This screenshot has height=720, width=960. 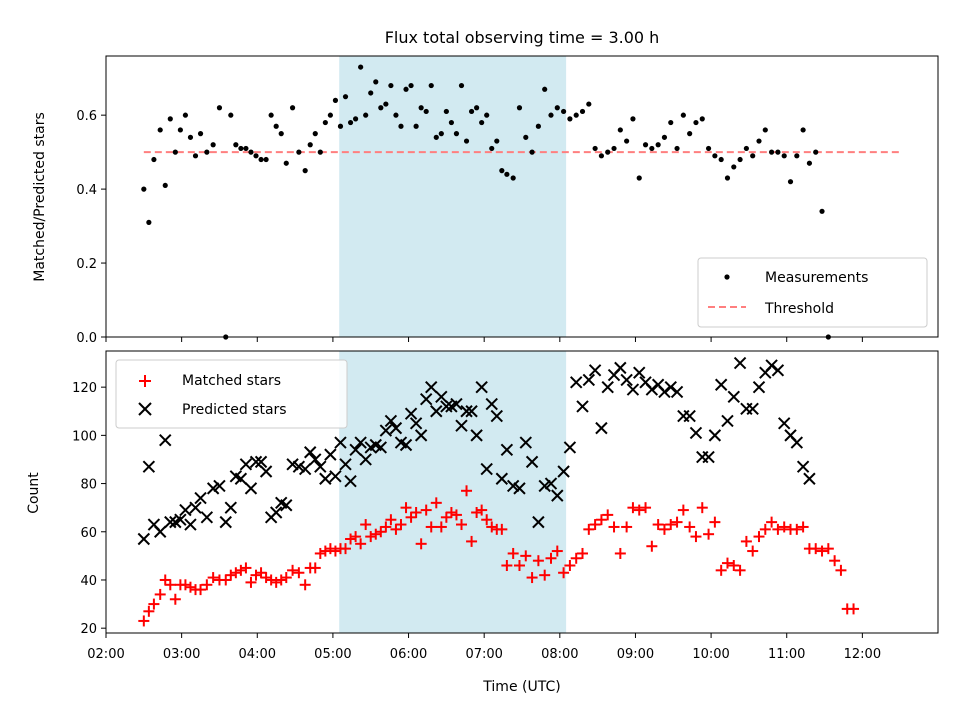 I want to click on top-x-ticks, so click(x=484, y=339).